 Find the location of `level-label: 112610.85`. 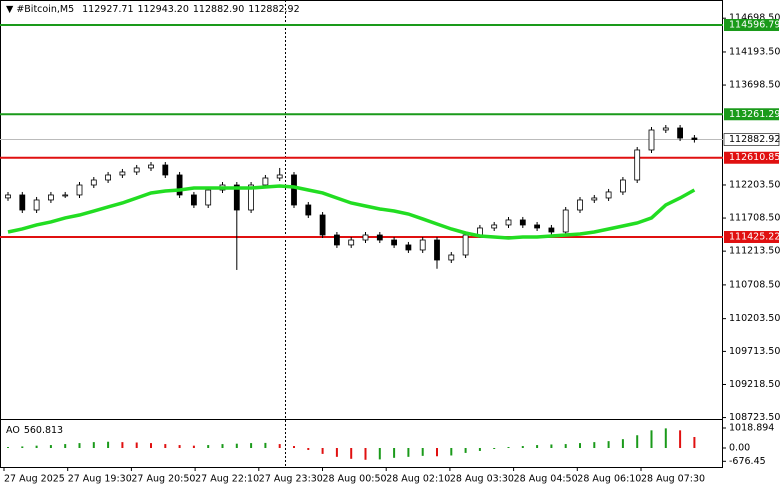

level-label: 112610.85 is located at coordinates (754, 157).